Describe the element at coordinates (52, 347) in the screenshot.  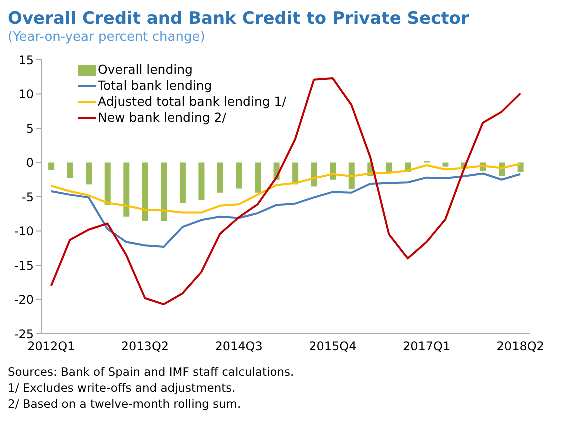
I see `x-tick-label: 2012Q1` at that location.